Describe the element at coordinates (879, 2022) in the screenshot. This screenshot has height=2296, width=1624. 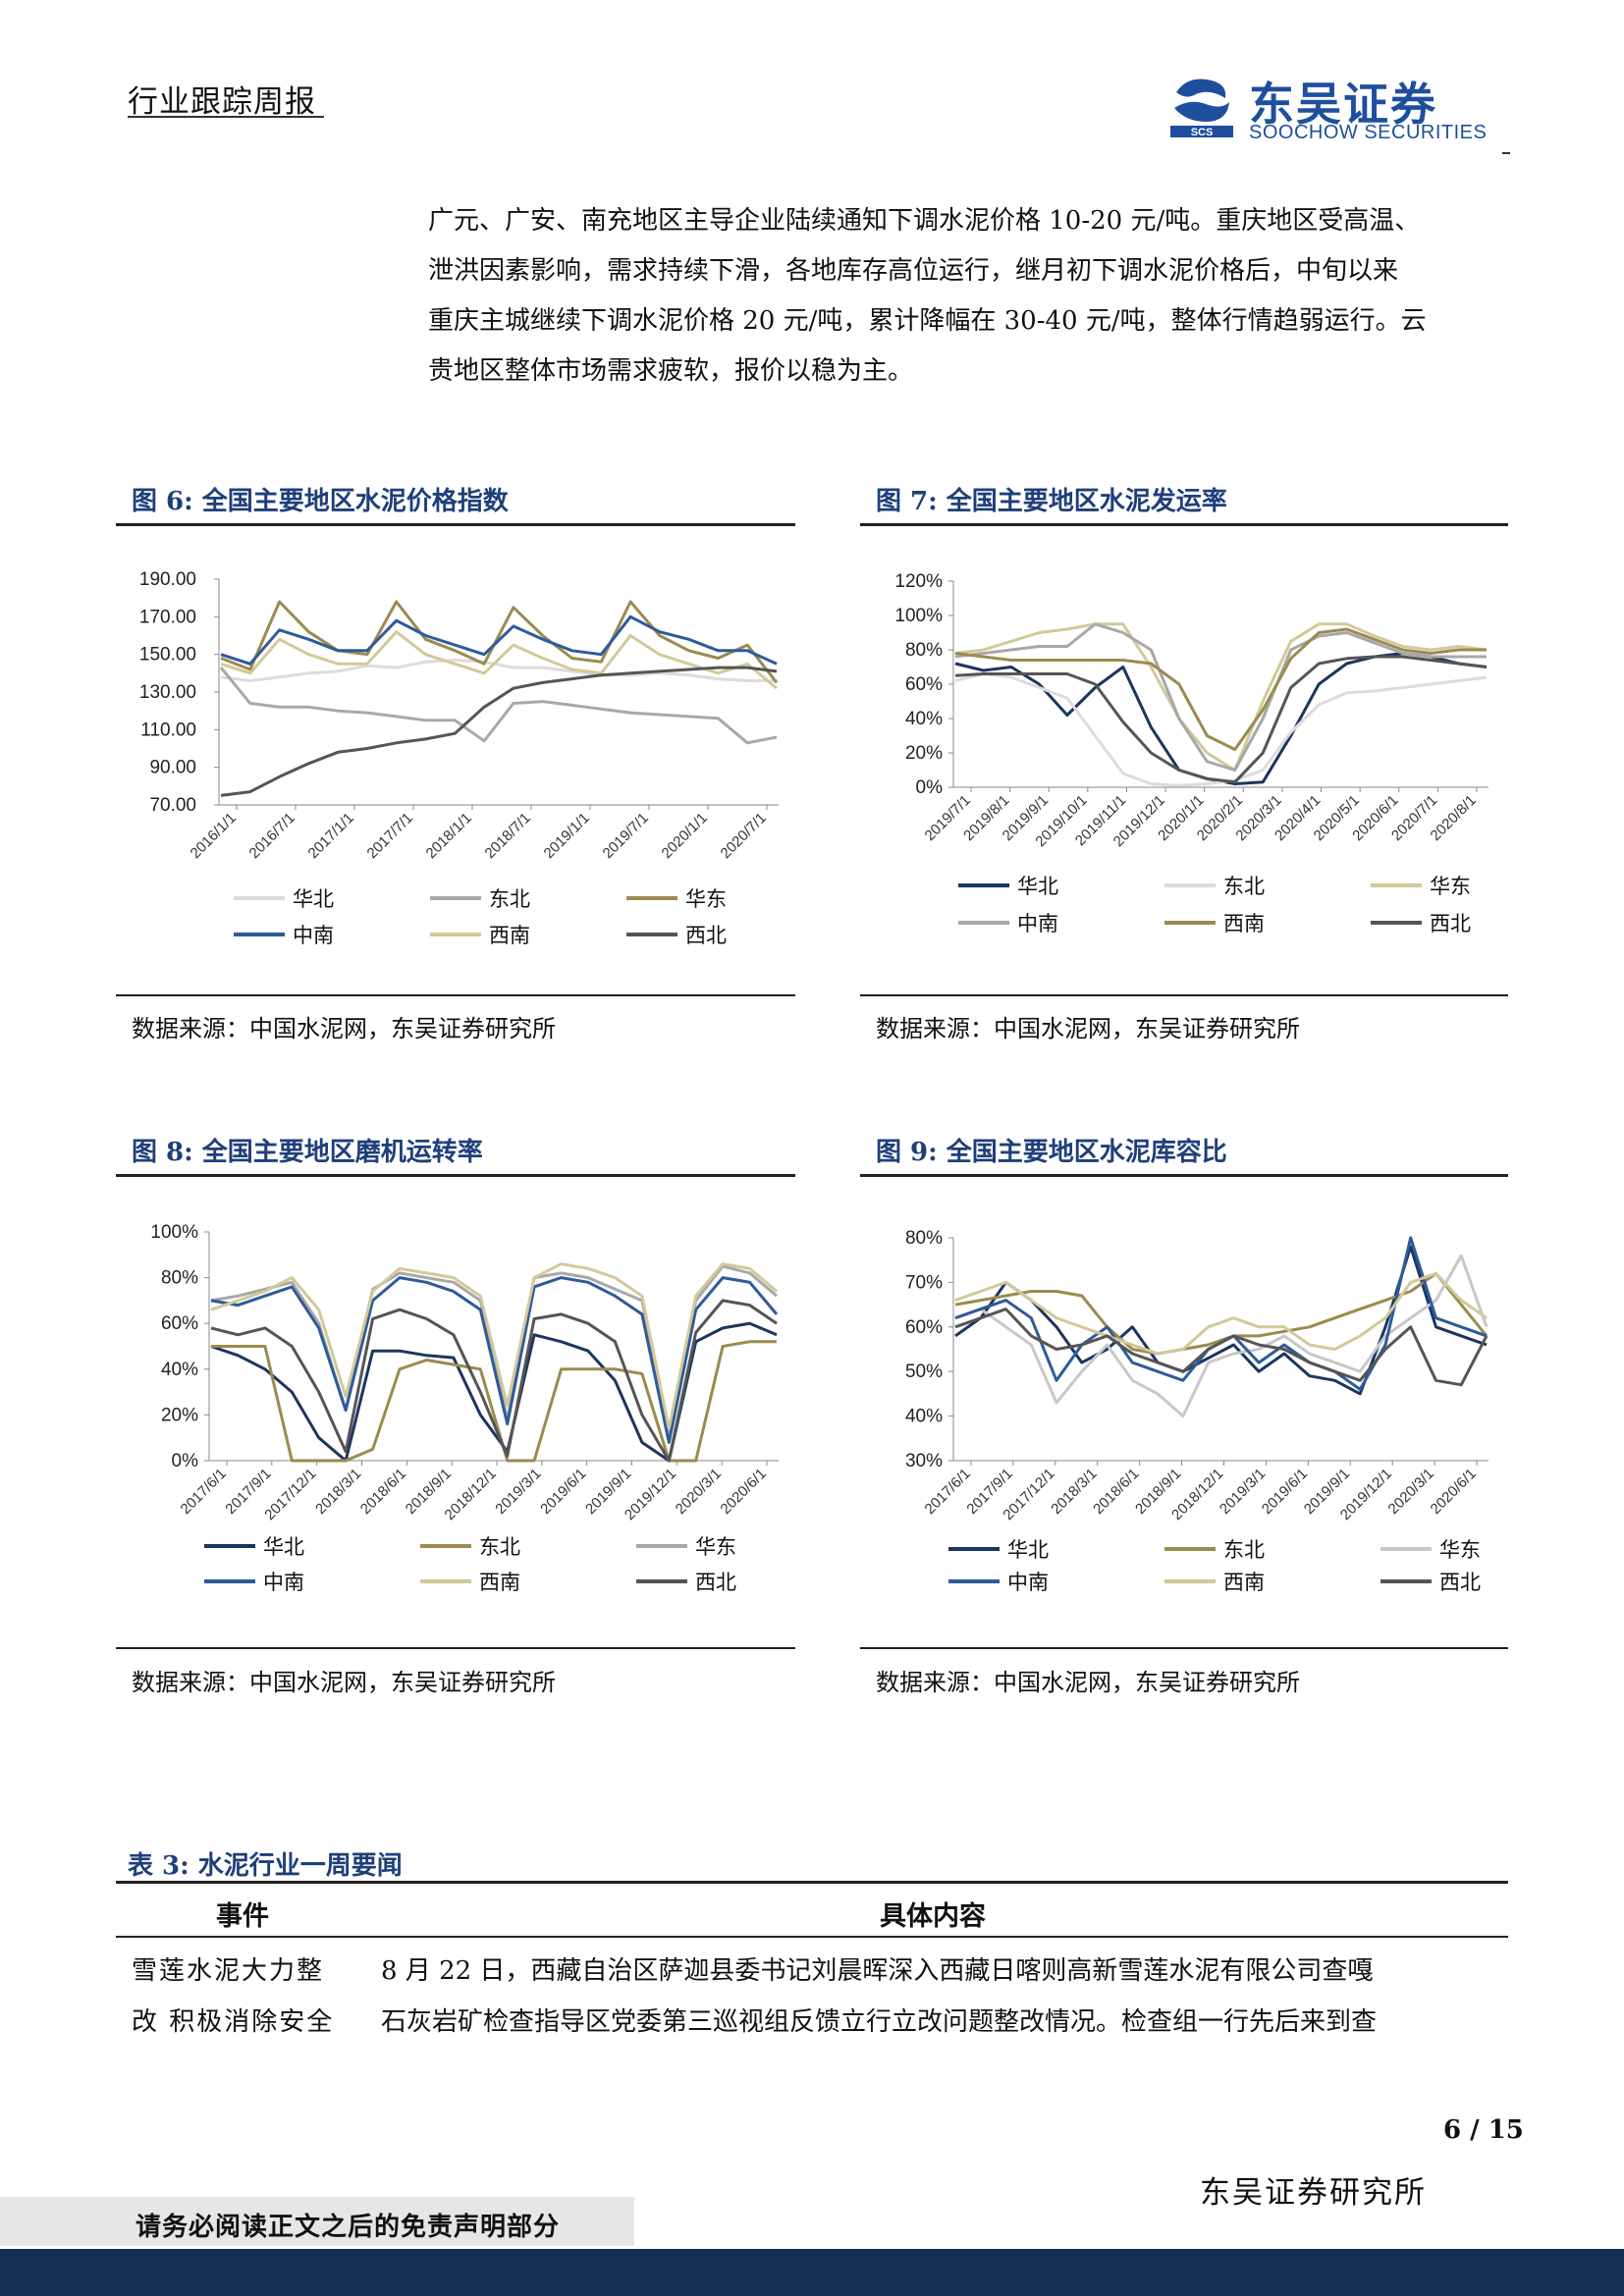
I see `content-line: 石灰岩矿检查指导区党委第三巡视组反馈立行立改问题整改情况。检查组一行先后来到查` at that location.